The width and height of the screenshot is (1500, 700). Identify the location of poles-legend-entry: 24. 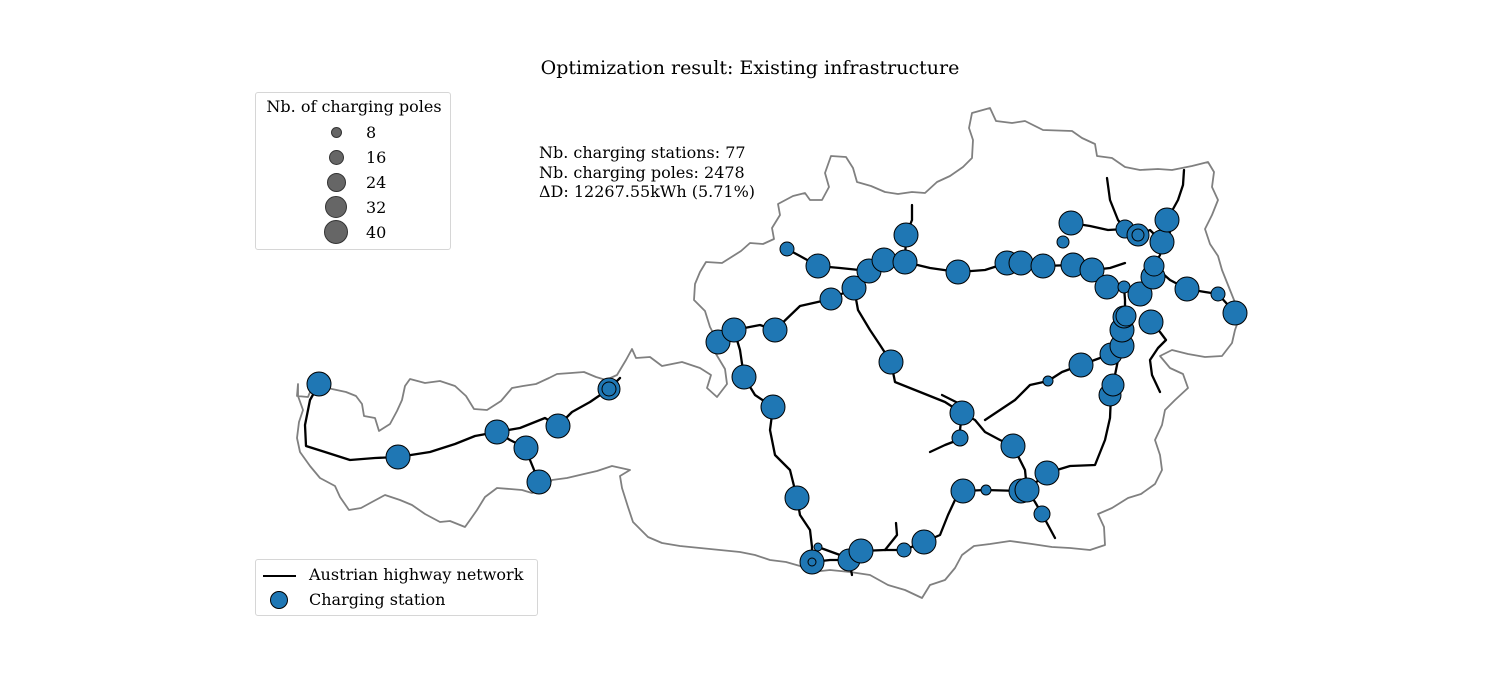
(354, 182).